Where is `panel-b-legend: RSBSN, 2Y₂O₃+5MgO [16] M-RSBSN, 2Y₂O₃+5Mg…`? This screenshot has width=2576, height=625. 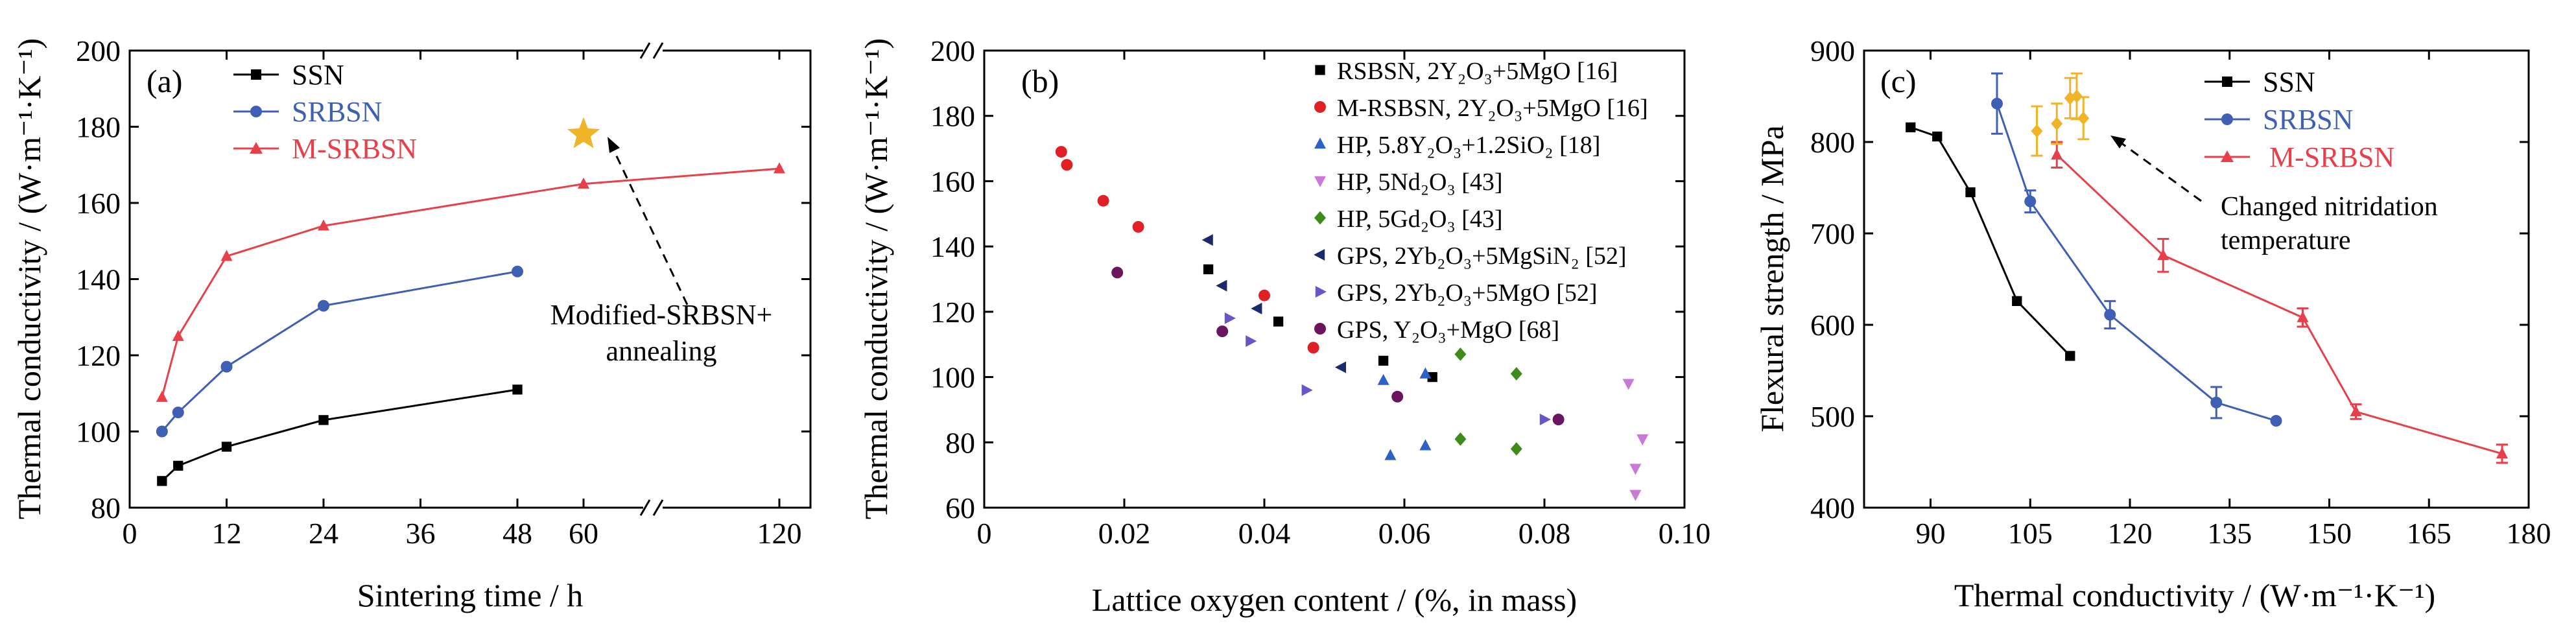
panel-b-legend: RSBSN, 2Y₂O₃+5MgO [16] M-RSBSN, 2Y₂O₃+5Mg… is located at coordinates (1481, 201).